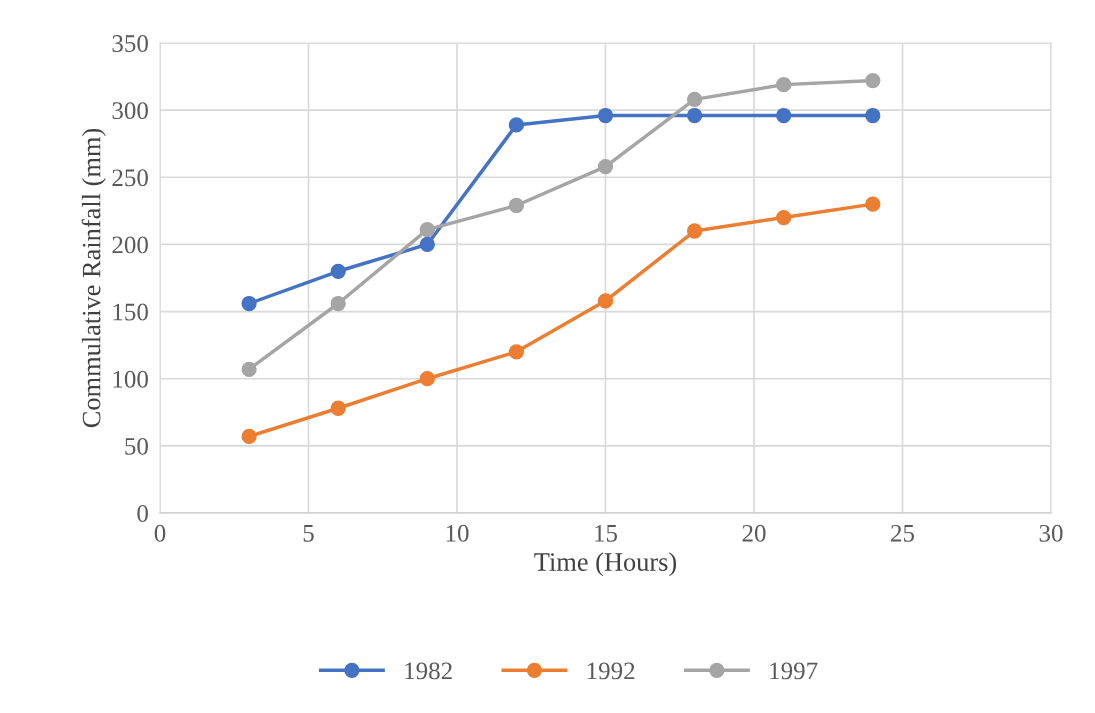  I want to click on x-axis-title: Time (Hours), so click(605, 564).